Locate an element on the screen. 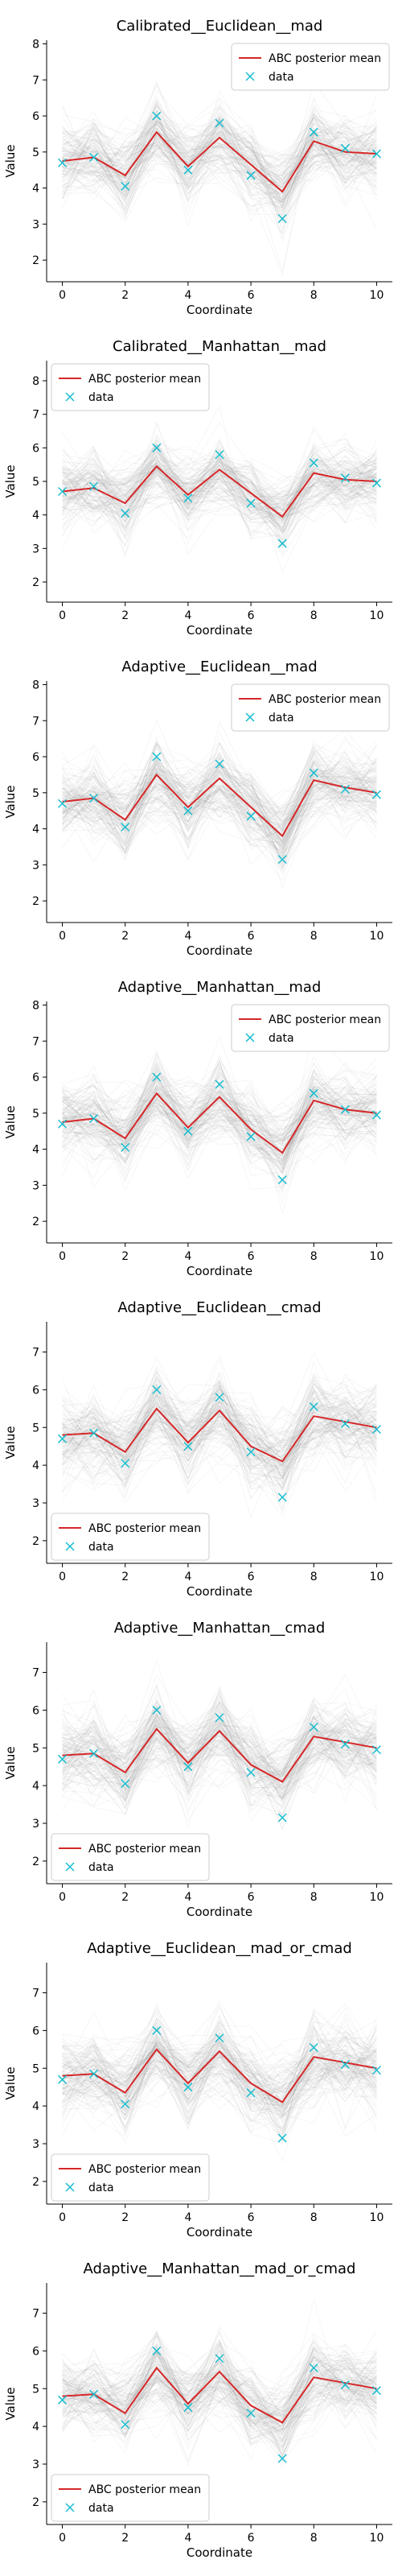  y-tick-label: 6 is located at coordinates (35, 448).